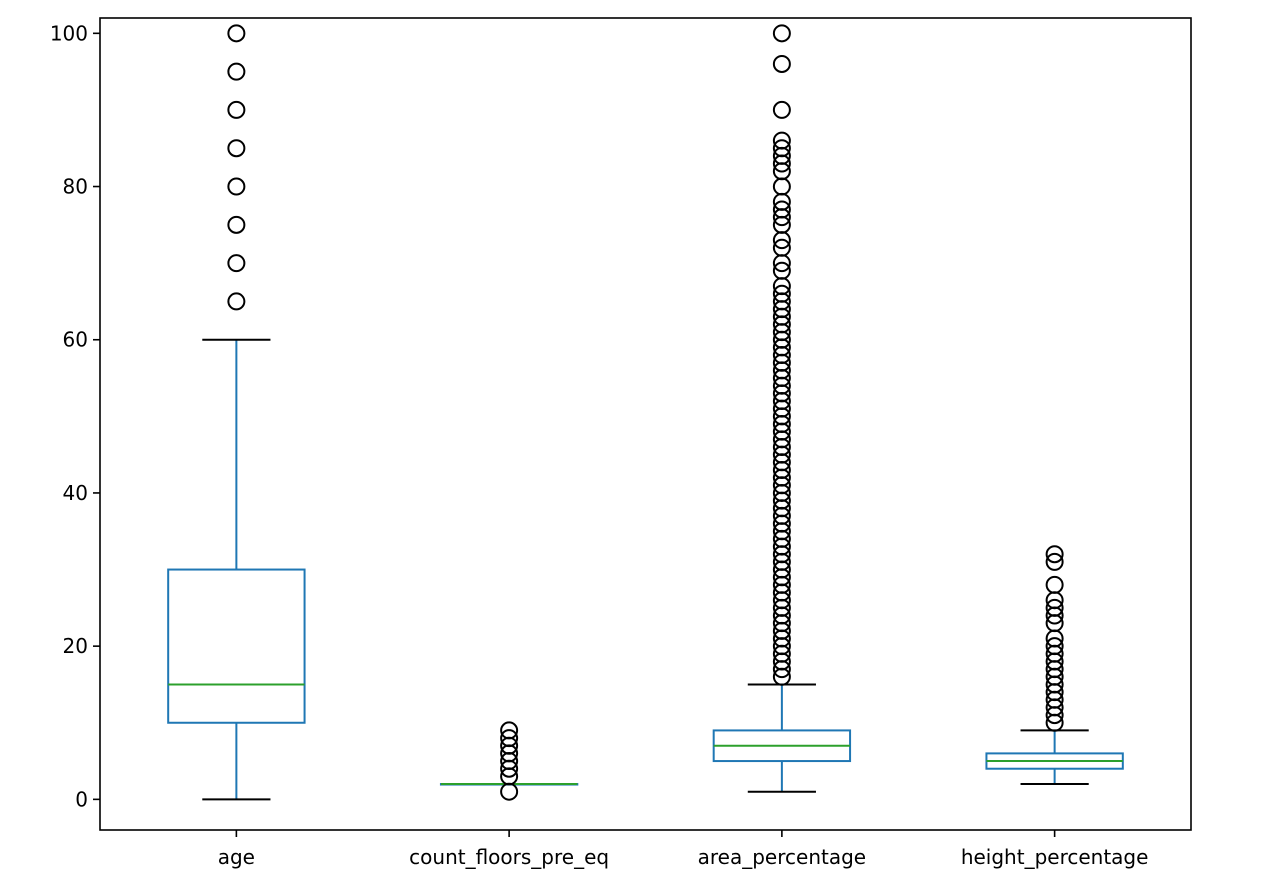 The height and width of the screenshot is (894, 1263). What do you see at coordinates (1054, 665) in the screenshot?
I see `box-height_percentage` at bounding box center [1054, 665].